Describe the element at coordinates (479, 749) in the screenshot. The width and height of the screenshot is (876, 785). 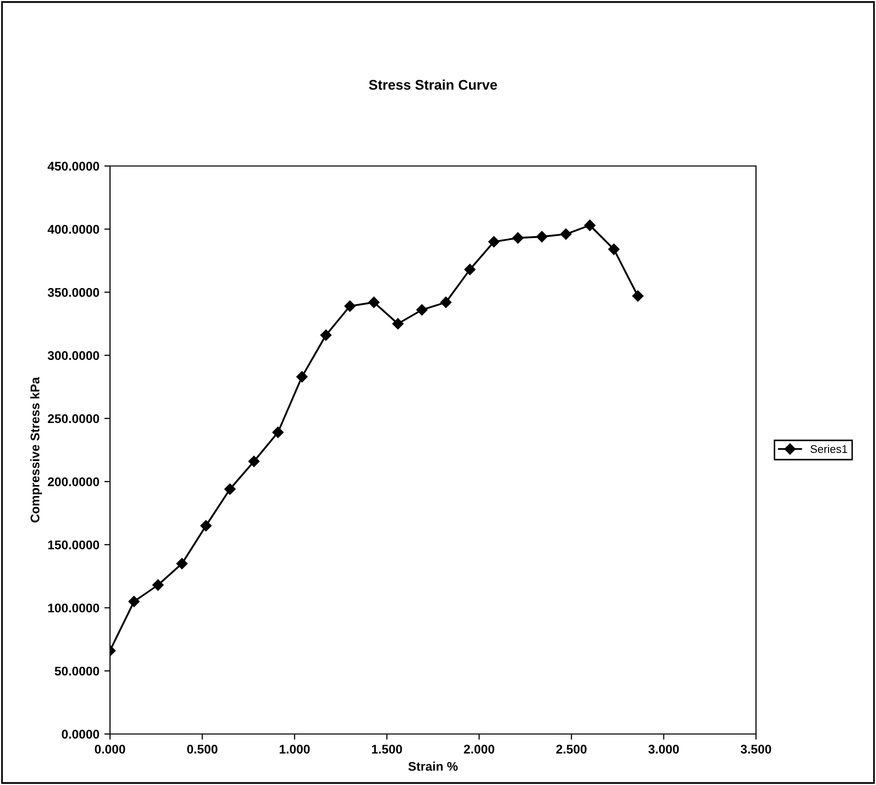
I see `x-tick-label: 2.000` at that location.